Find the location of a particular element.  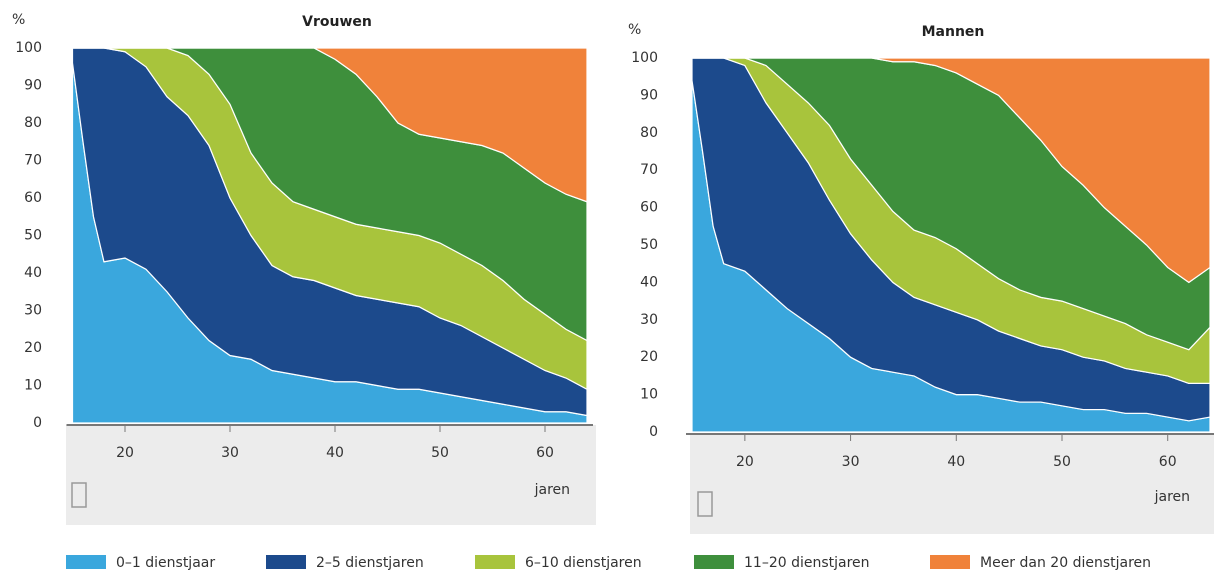

legend-label: 0–1 dienstjaar is located at coordinates (165, 563).